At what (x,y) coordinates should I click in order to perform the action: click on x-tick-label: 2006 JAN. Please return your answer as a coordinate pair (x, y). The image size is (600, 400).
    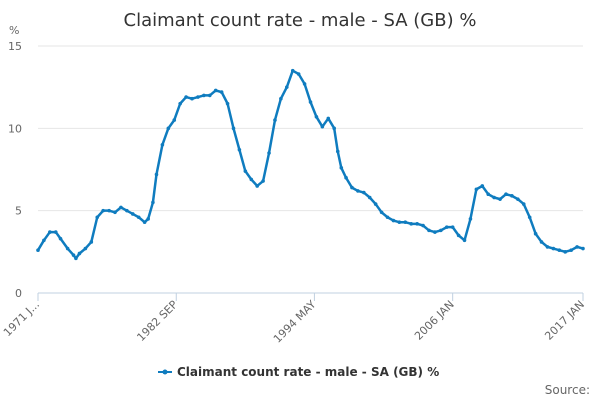
    Looking at the image, I should click on (434, 320).